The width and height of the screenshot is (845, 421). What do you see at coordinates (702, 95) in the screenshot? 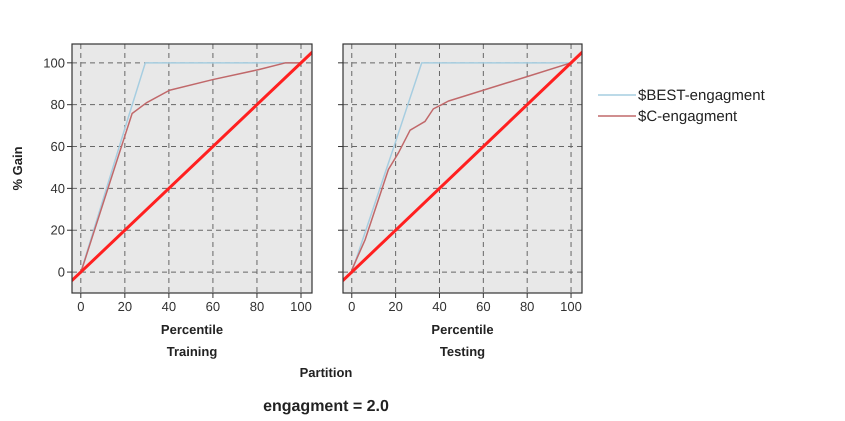
I see `legend-label: $BEST-engagment` at bounding box center [702, 95].